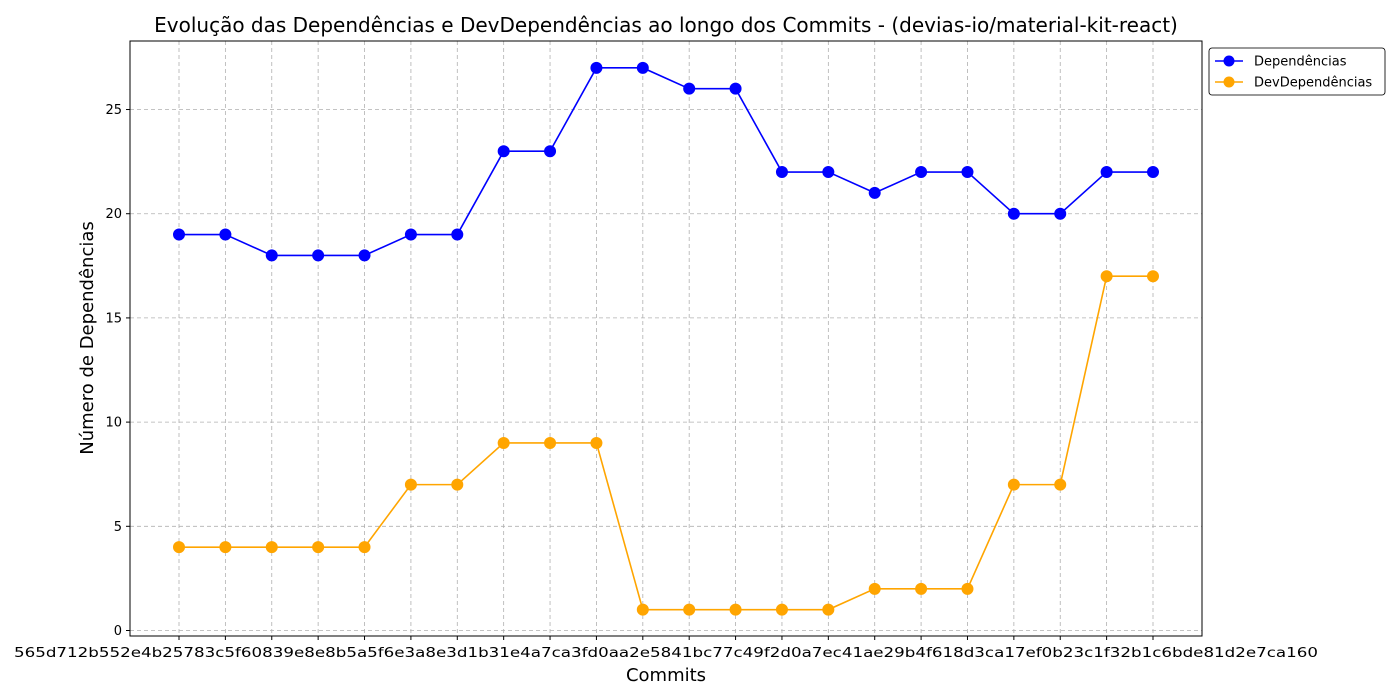 The height and width of the screenshot is (700, 1400). Describe the element at coordinates (113, 110) in the screenshot. I see `y-tick-label: 25` at that location.